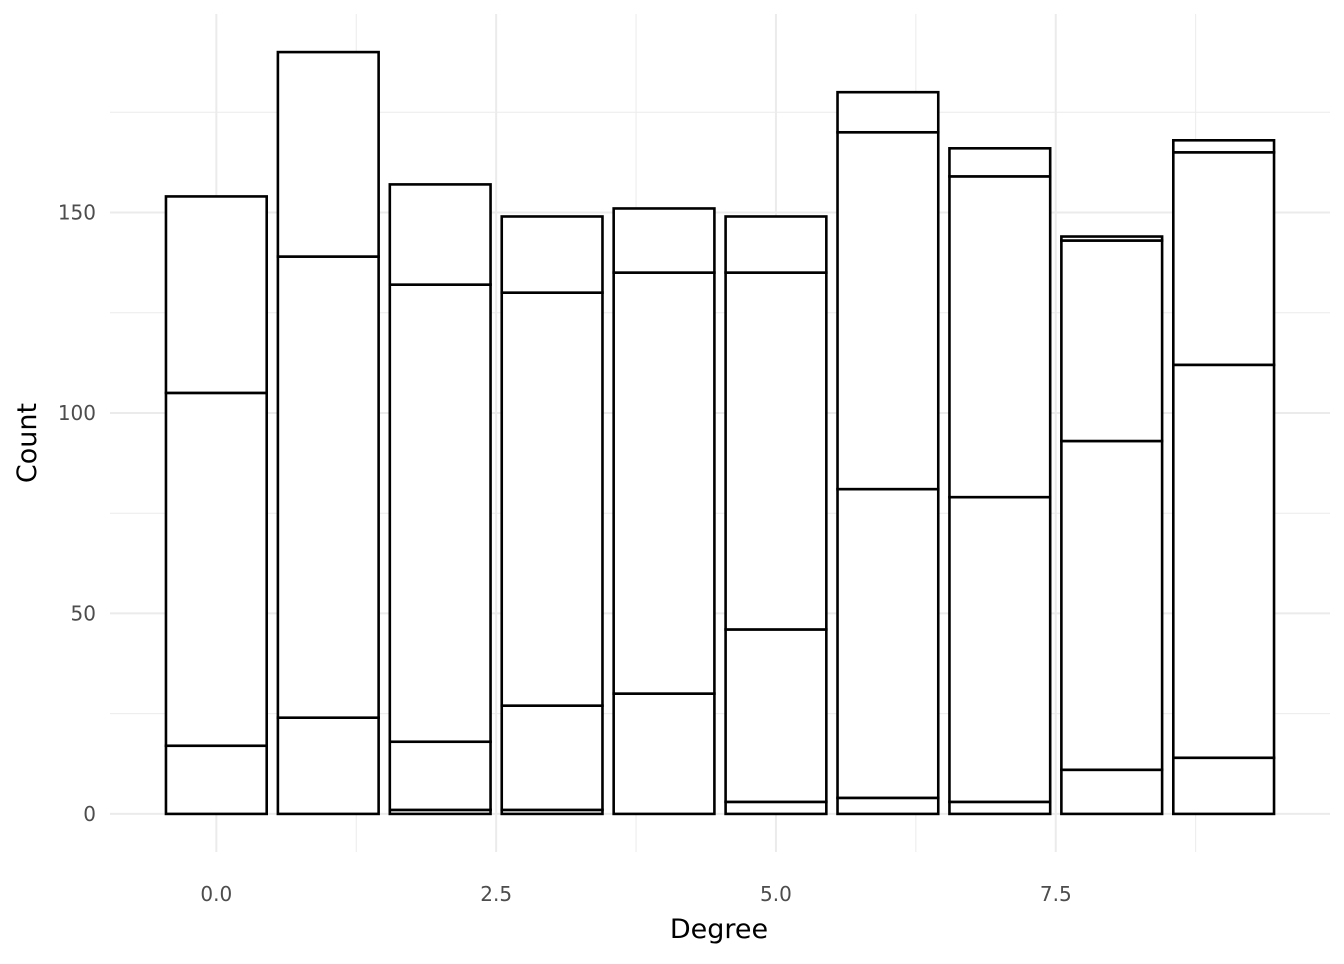 This screenshot has width=1344, height=964. I want to click on x-tick-label: 7.5, so click(1056, 894).